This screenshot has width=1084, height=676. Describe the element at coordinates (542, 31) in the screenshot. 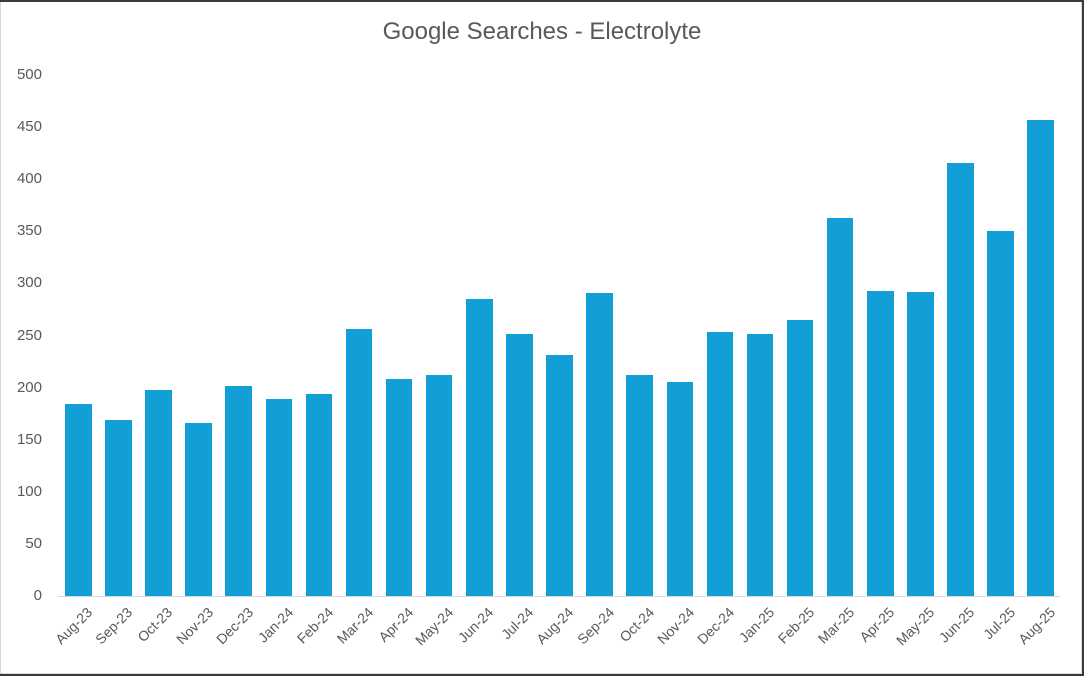

I see `chart-title: Google Searches - Electrolyte` at that location.